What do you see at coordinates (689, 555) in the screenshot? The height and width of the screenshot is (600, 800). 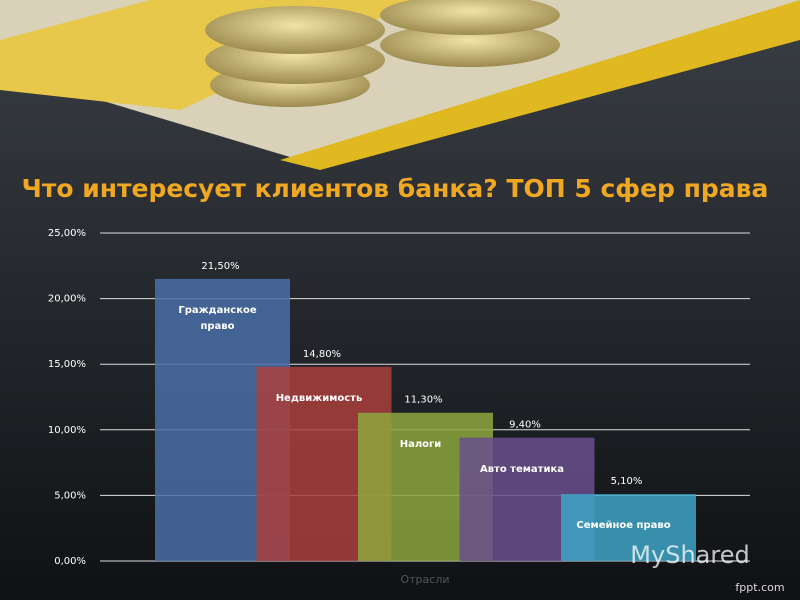 I see `watermark: MyShared` at bounding box center [689, 555].